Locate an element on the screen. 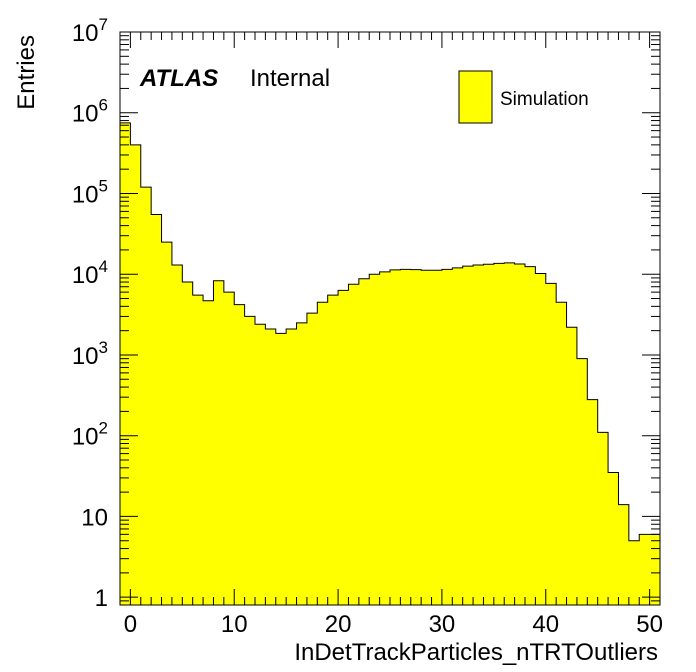 The image size is (696, 672). legend-label-simulation: Simulation is located at coordinates (544, 99).